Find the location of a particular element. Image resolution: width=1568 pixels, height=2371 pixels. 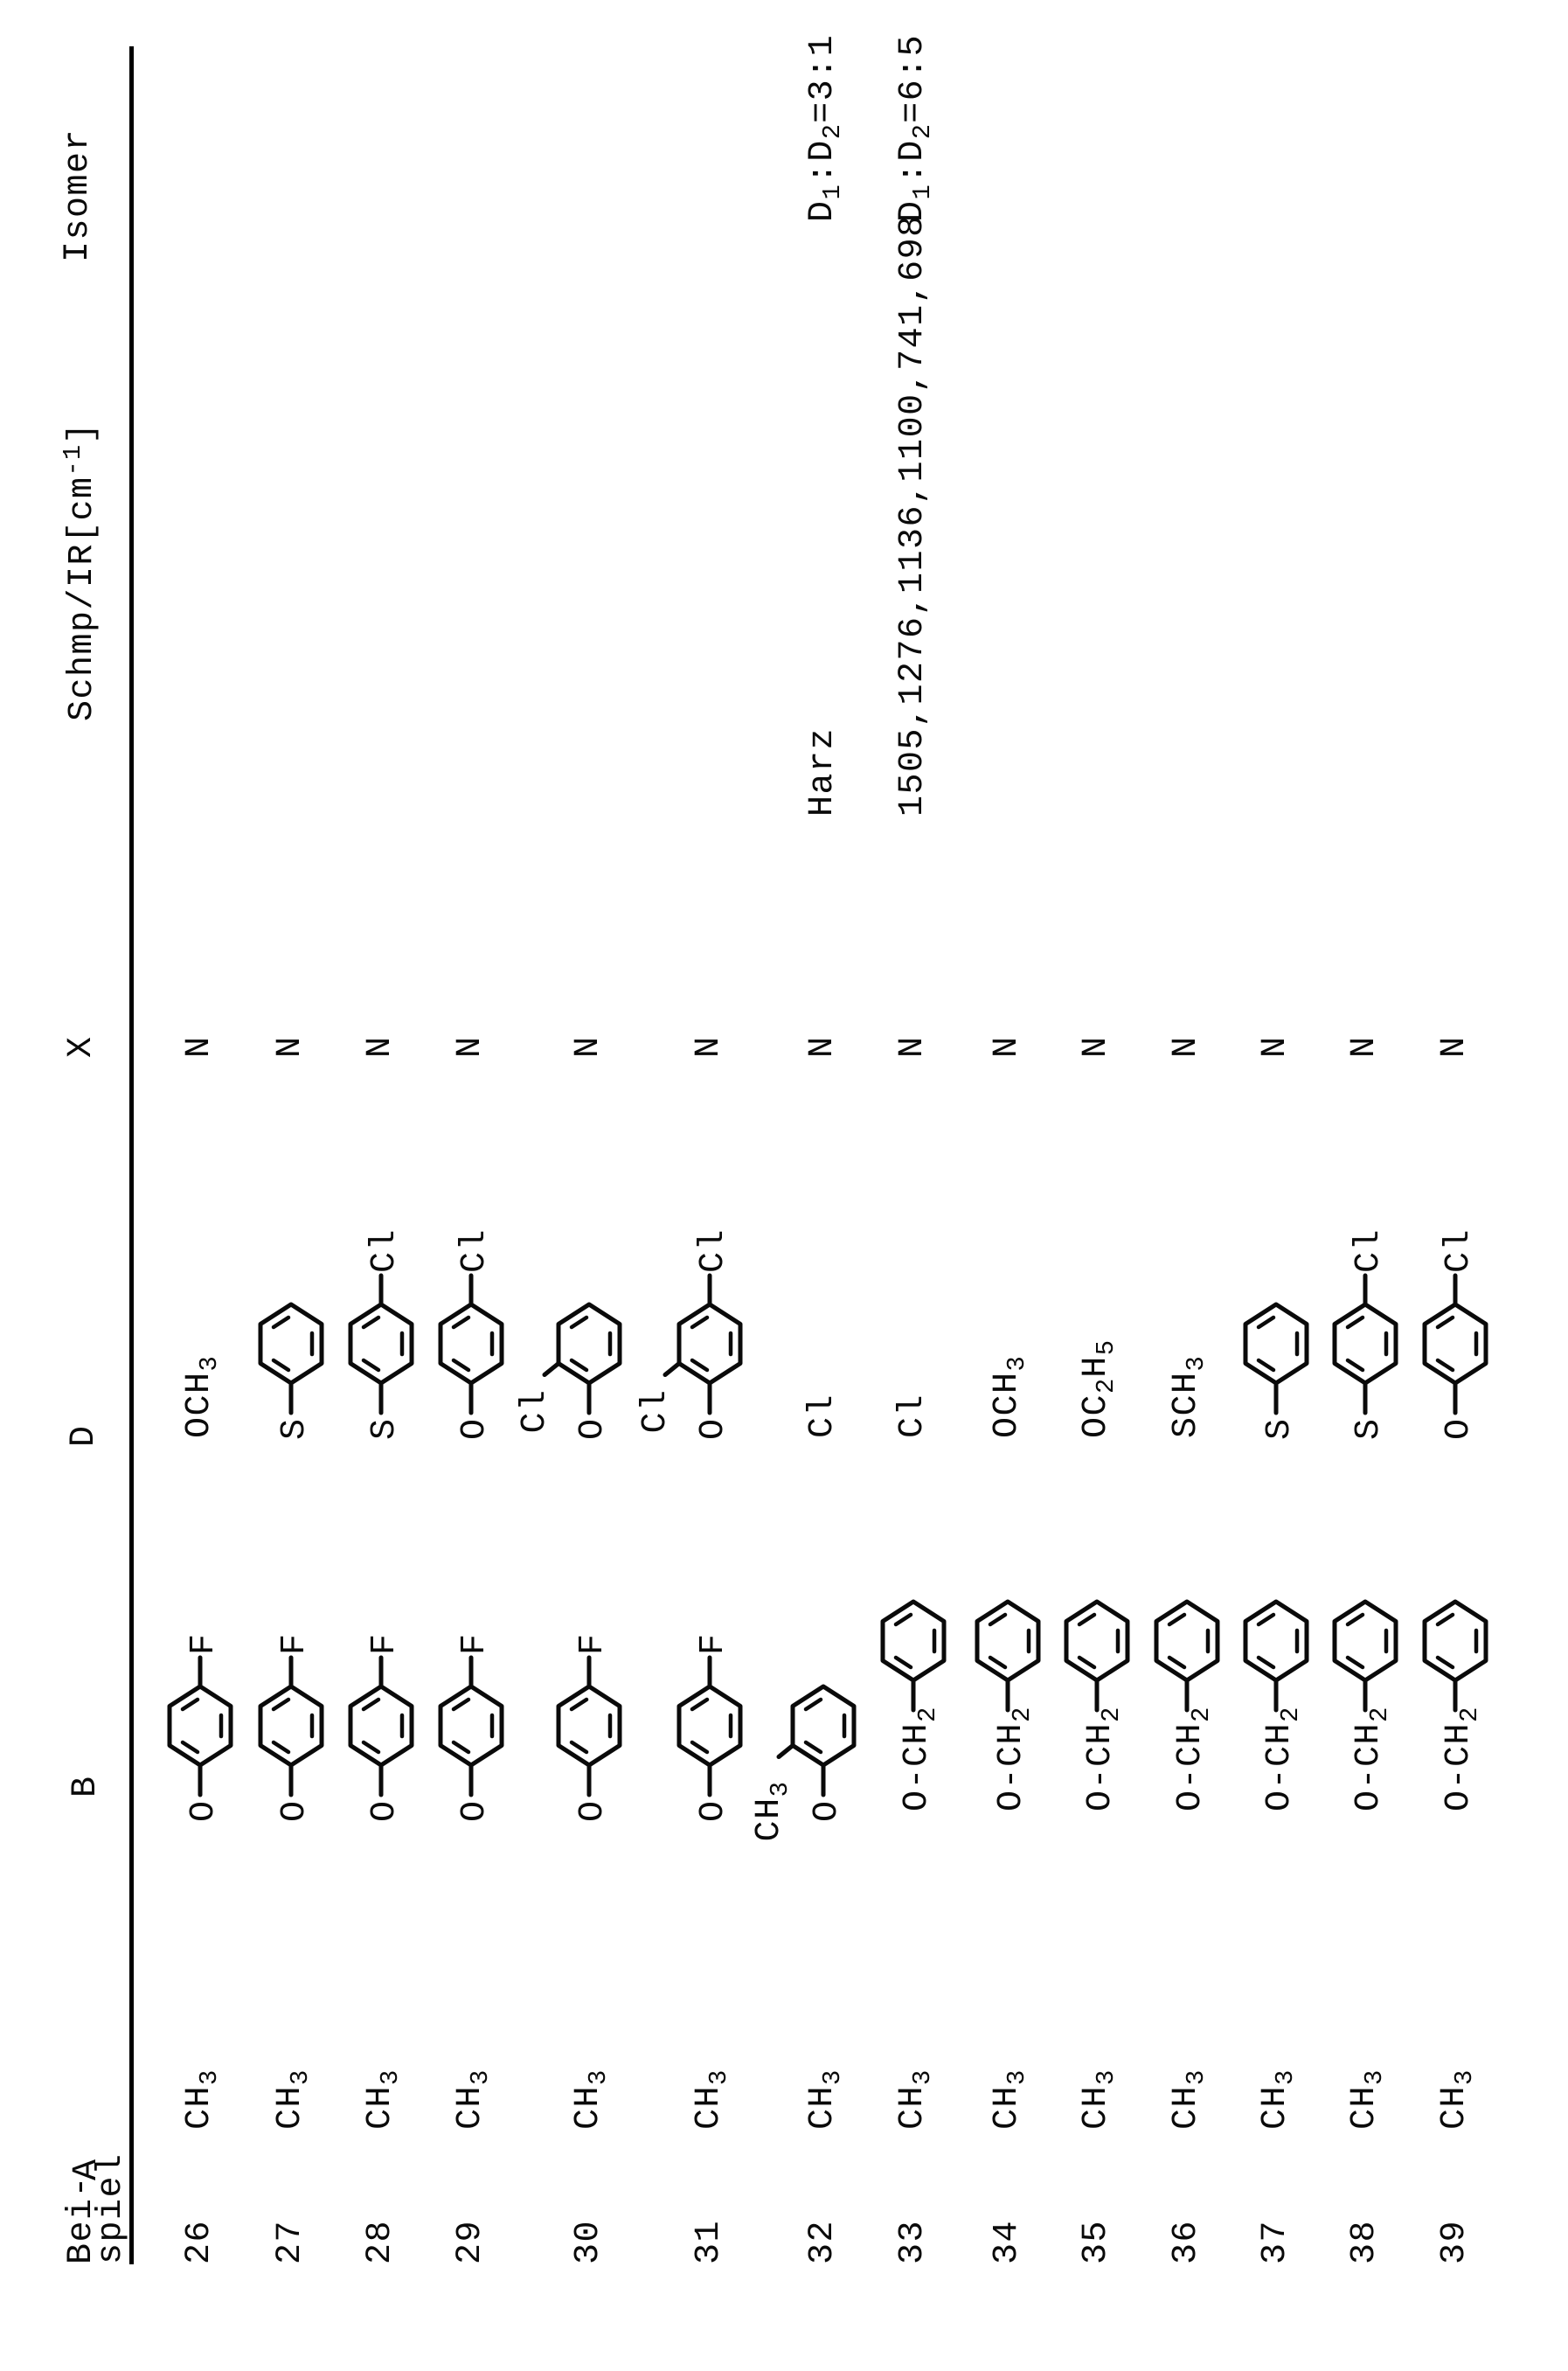

d-structure benzene-ring-structure: S Cl is located at coordinates (381, 1334).